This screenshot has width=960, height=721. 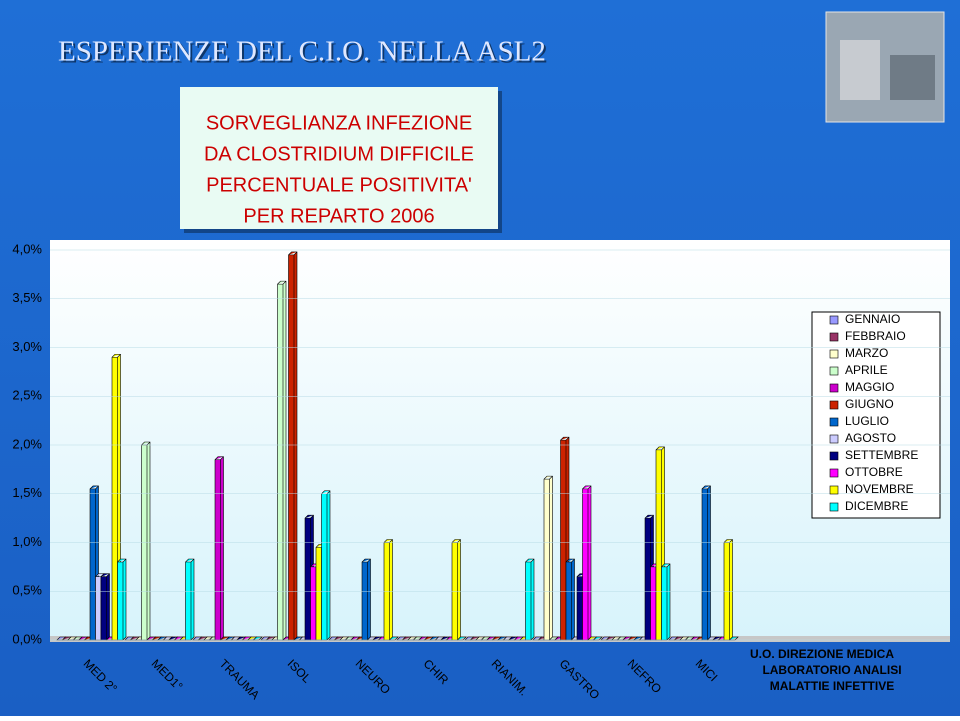 I want to click on legend-box, so click(x=876, y=415).